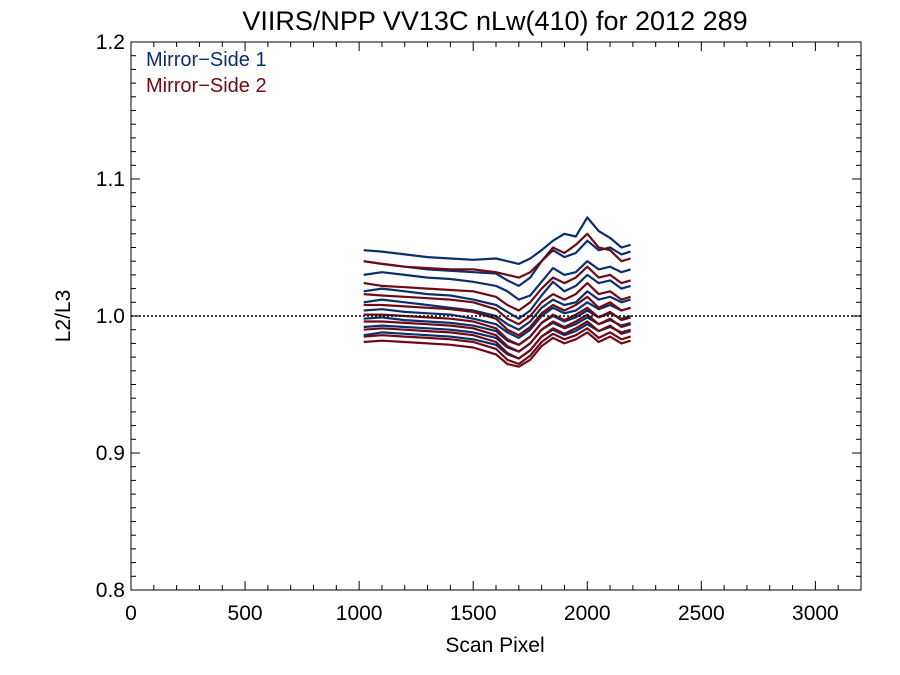 This screenshot has width=900, height=675. I want to click on chart-title: VIIRS/NPP VV13C nLw(410) for 2012 289, so click(494, 21).